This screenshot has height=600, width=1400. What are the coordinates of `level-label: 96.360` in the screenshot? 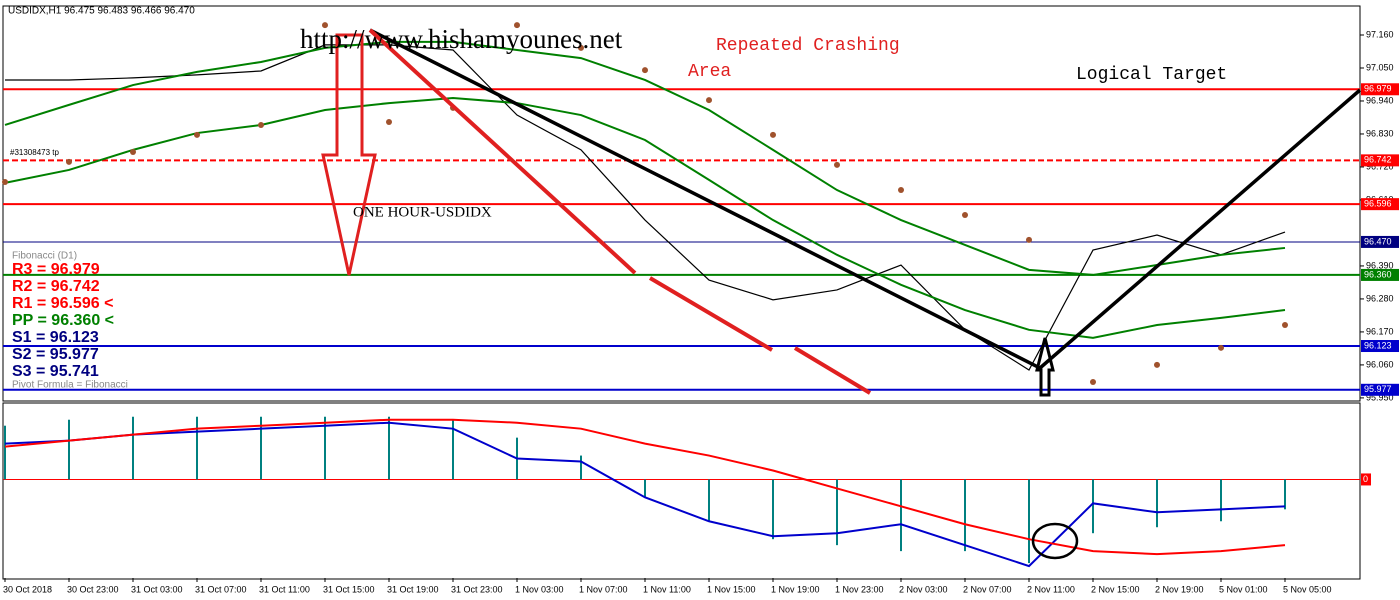 It's located at (1378, 274).